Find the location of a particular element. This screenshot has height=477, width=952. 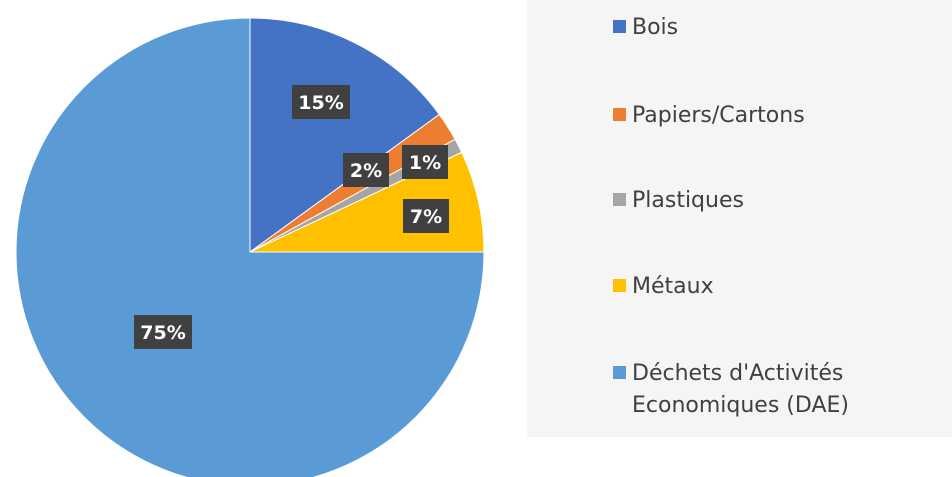

data-label-box-bois is located at coordinates (321, 102).